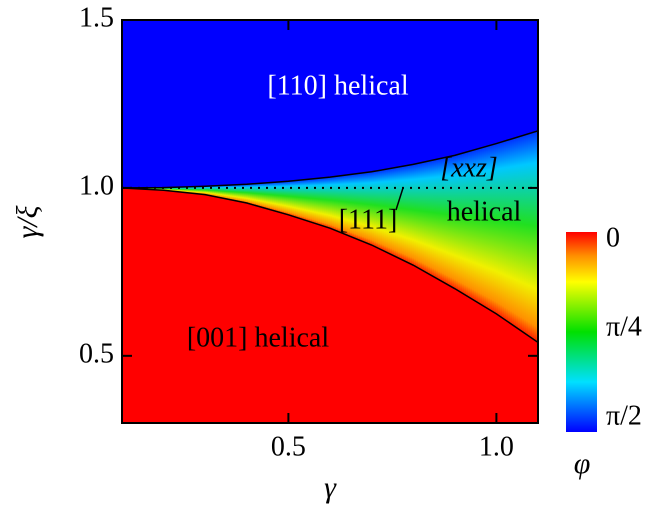 This screenshot has height=515, width=652. I want to click on colorbar-label: φ, so click(582, 463).